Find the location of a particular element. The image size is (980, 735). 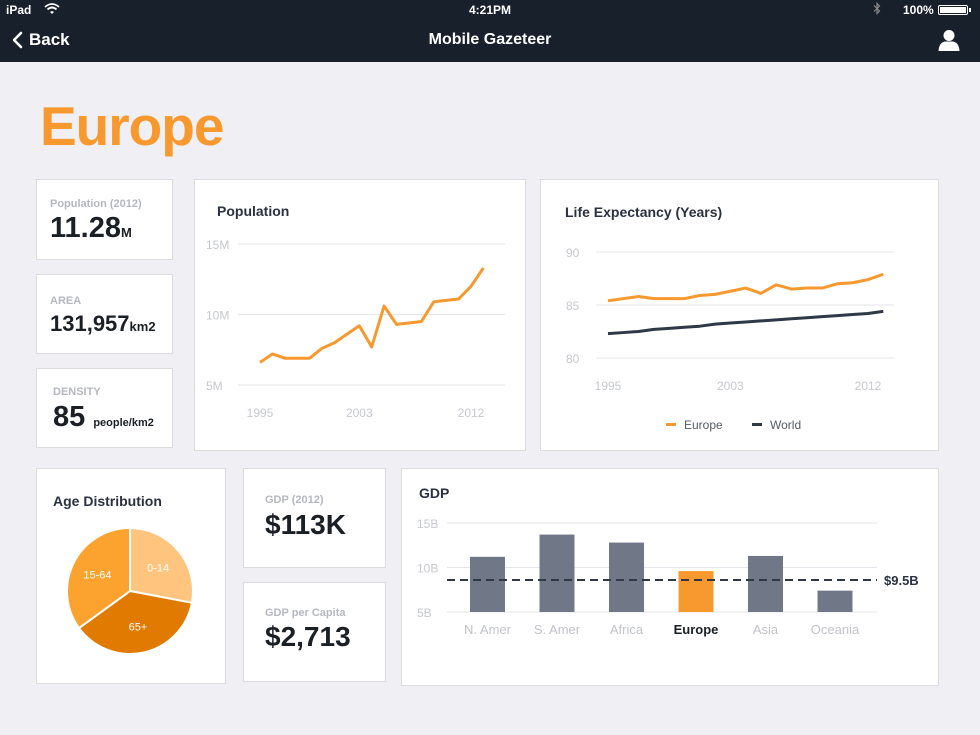

navigation-bar: Back Mobile Gazeteer is located at coordinates (490, 41).